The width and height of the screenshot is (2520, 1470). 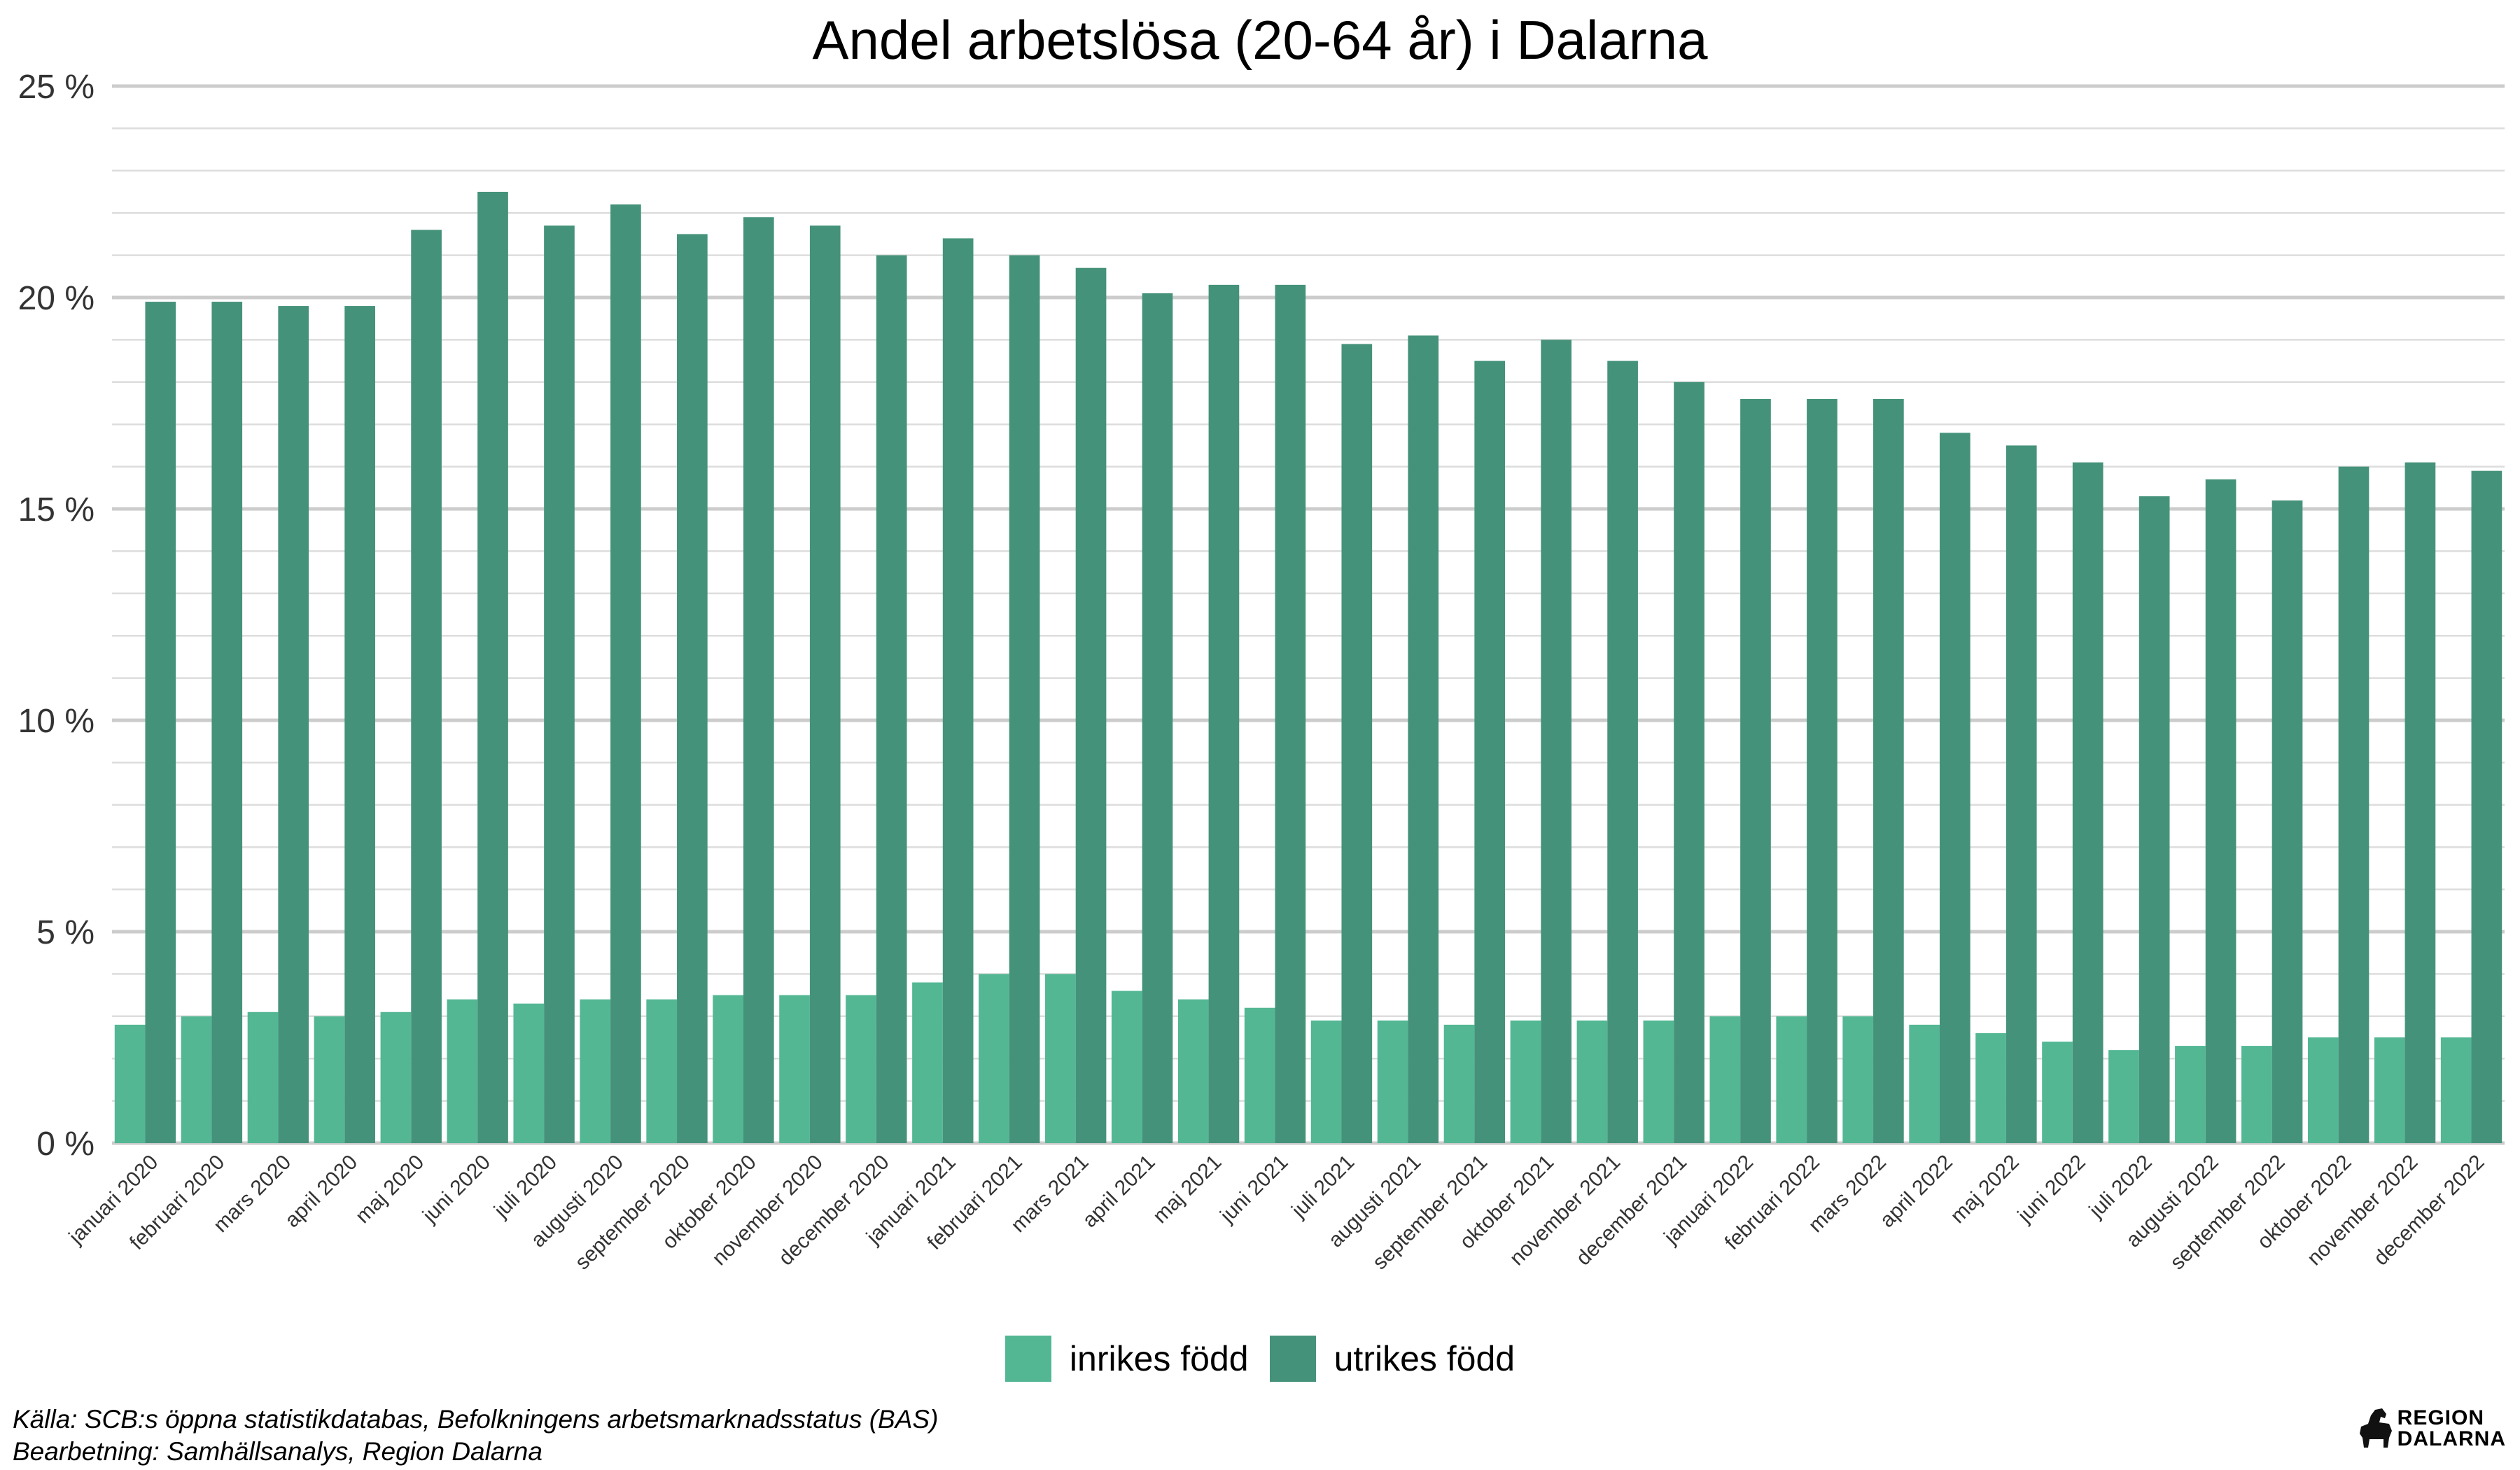 What do you see at coordinates (456, 1189) in the screenshot?
I see `x-tick-label: juni 2020` at bounding box center [456, 1189].